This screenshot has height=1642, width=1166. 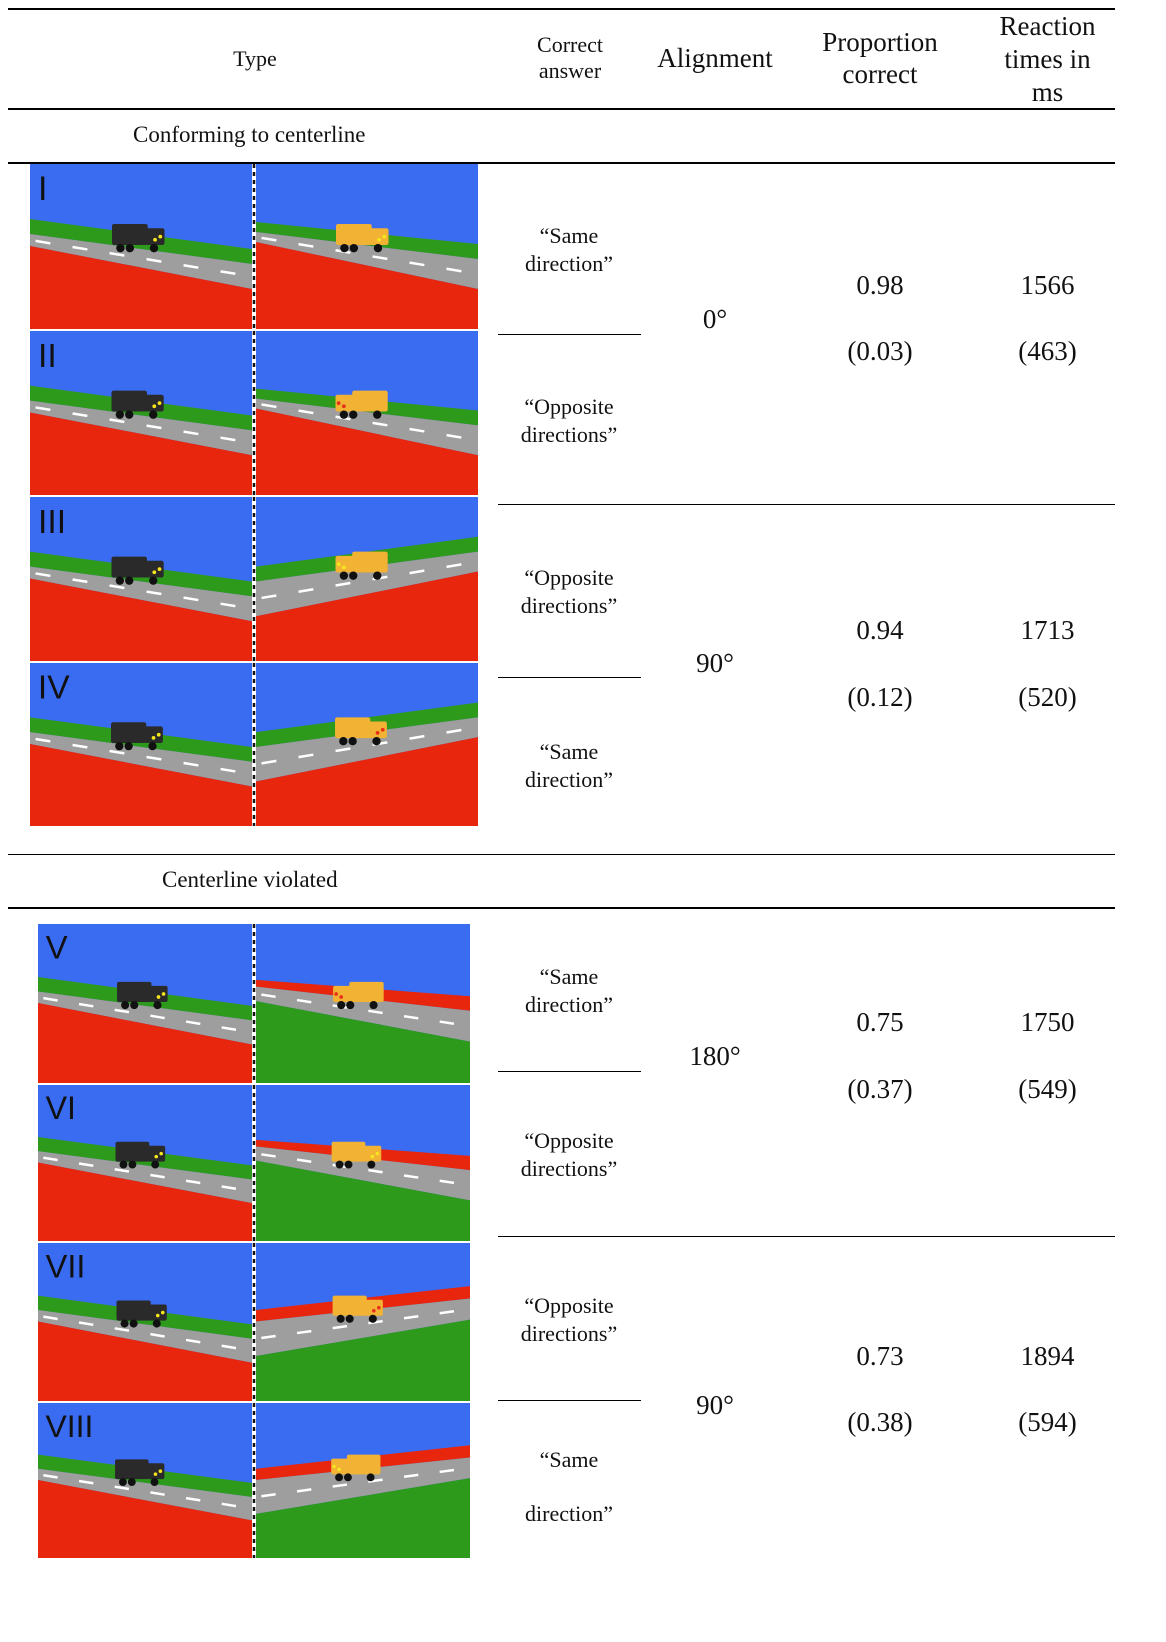 I want to click on correct-answer-VIII: “Same direction”, so click(x=569, y=1487).